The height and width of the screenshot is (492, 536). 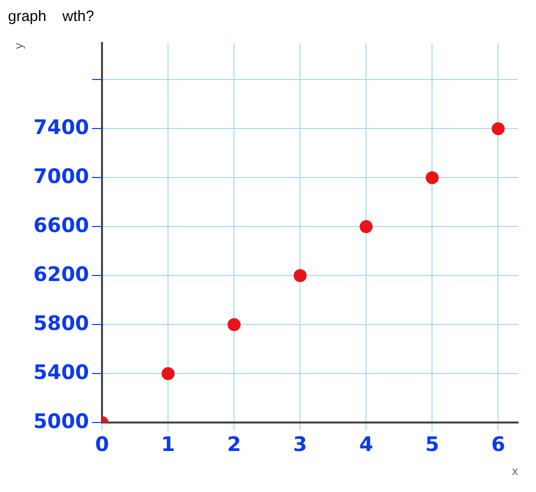 What do you see at coordinates (366, 444) in the screenshot?
I see `x-tick-label: 4` at bounding box center [366, 444].